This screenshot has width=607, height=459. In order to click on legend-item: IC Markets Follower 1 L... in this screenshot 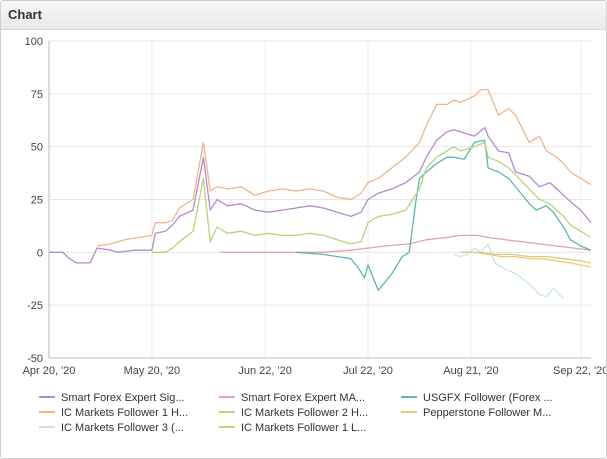, I will do `click(292, 429)`.